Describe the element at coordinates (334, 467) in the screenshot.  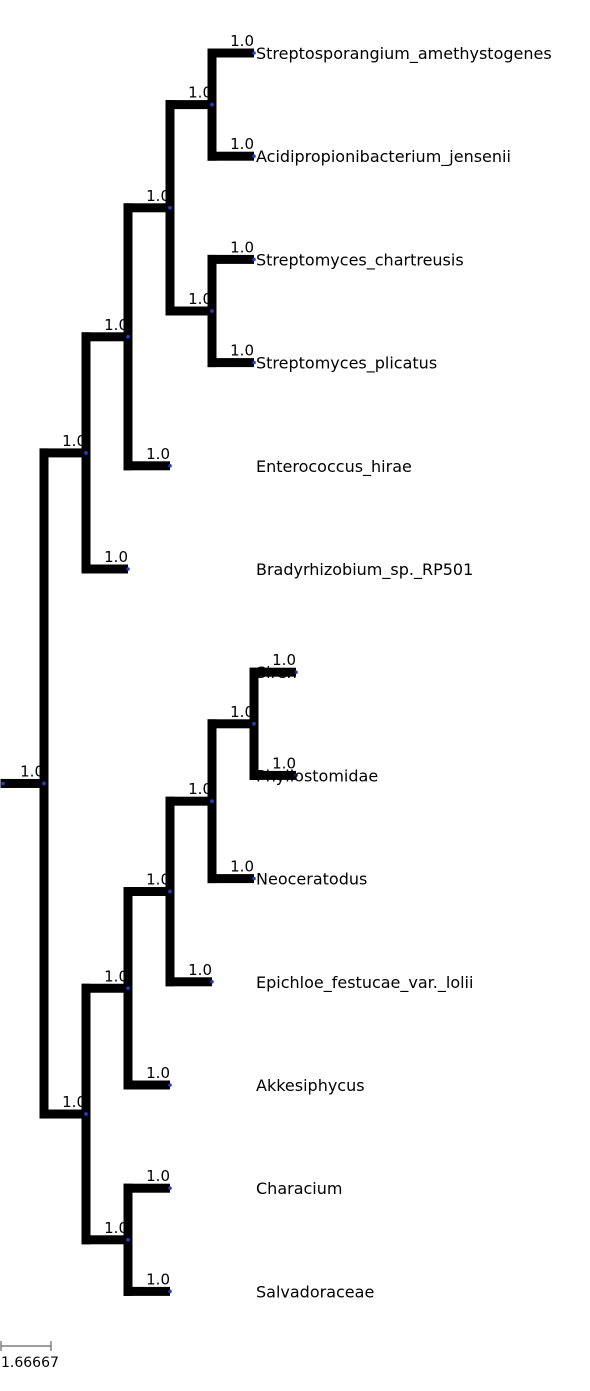
I see `taxon-label: Enterococcus_hirae` at that location.